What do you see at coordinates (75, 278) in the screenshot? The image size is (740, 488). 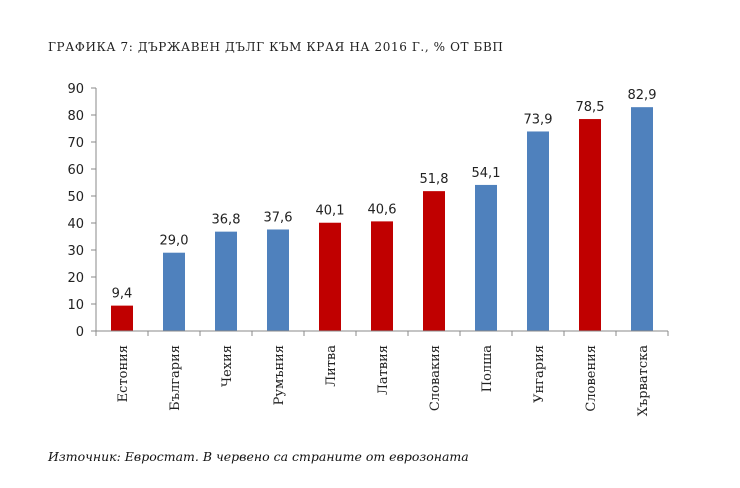 I see `y-tick-label: 20` at bounding box center [75, 278].